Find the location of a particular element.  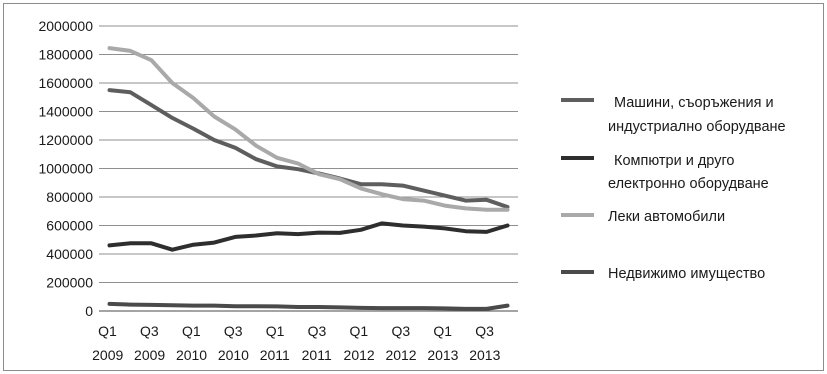

x-tick-label: Q1 2009 is located at coordinates (107, 343).